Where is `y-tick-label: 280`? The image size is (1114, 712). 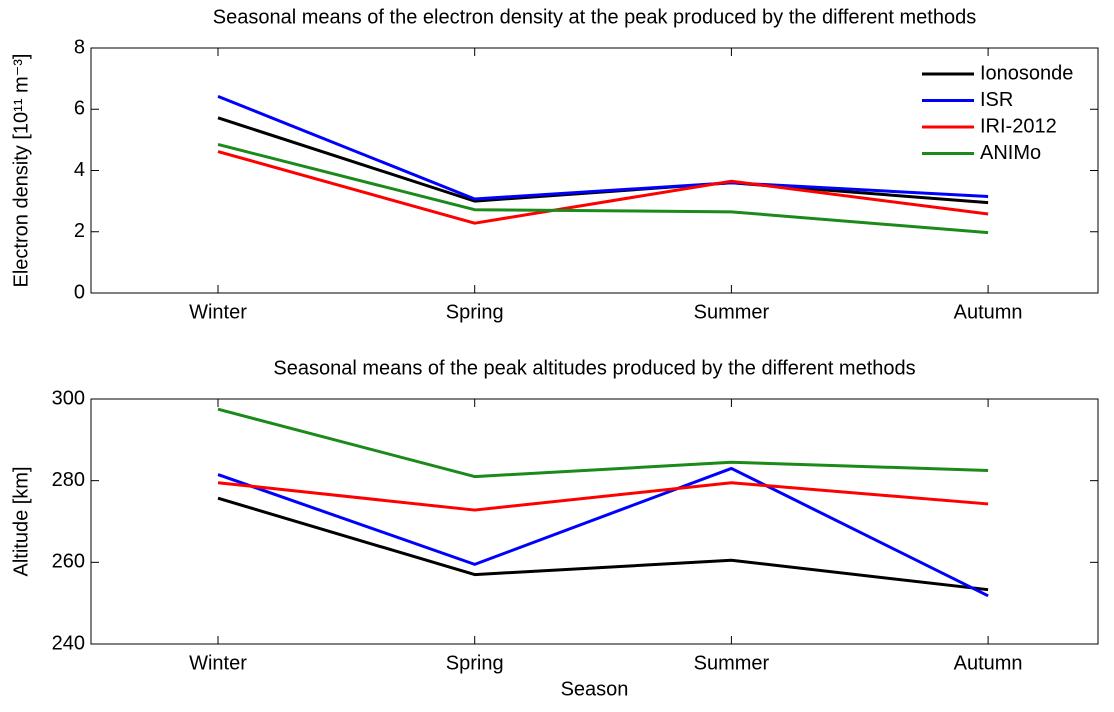
y-tick-label: 280 is located at coordinates (68, 480).